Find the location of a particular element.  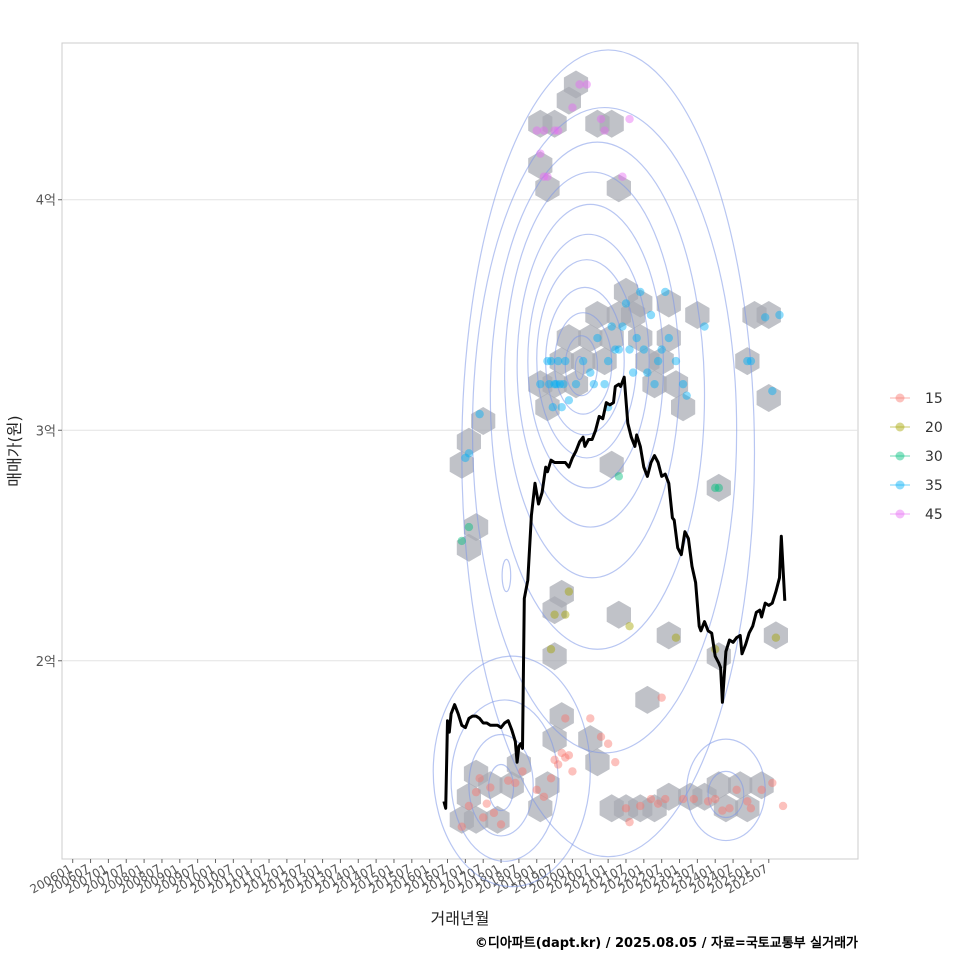

legend-label-20: 20 is located at coordinates (934, 428).